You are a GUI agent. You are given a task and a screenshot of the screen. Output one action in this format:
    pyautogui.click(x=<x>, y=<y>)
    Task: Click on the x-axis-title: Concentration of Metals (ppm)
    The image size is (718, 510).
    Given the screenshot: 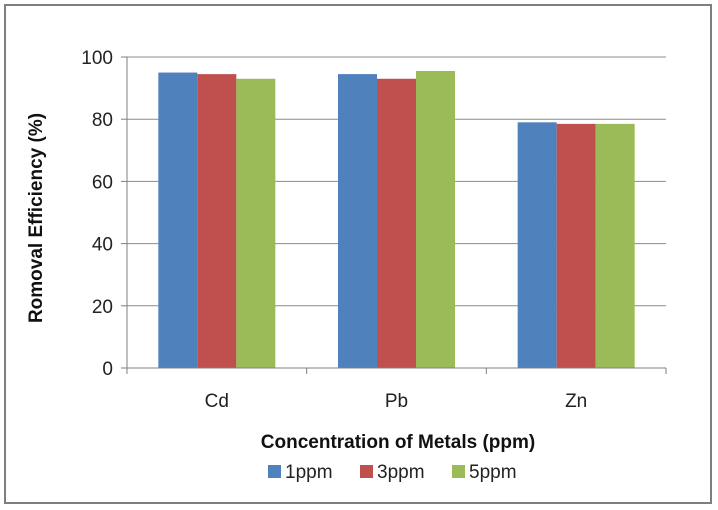 What is the action you would take?
    pyautogui.click(x=398, y=442)
    